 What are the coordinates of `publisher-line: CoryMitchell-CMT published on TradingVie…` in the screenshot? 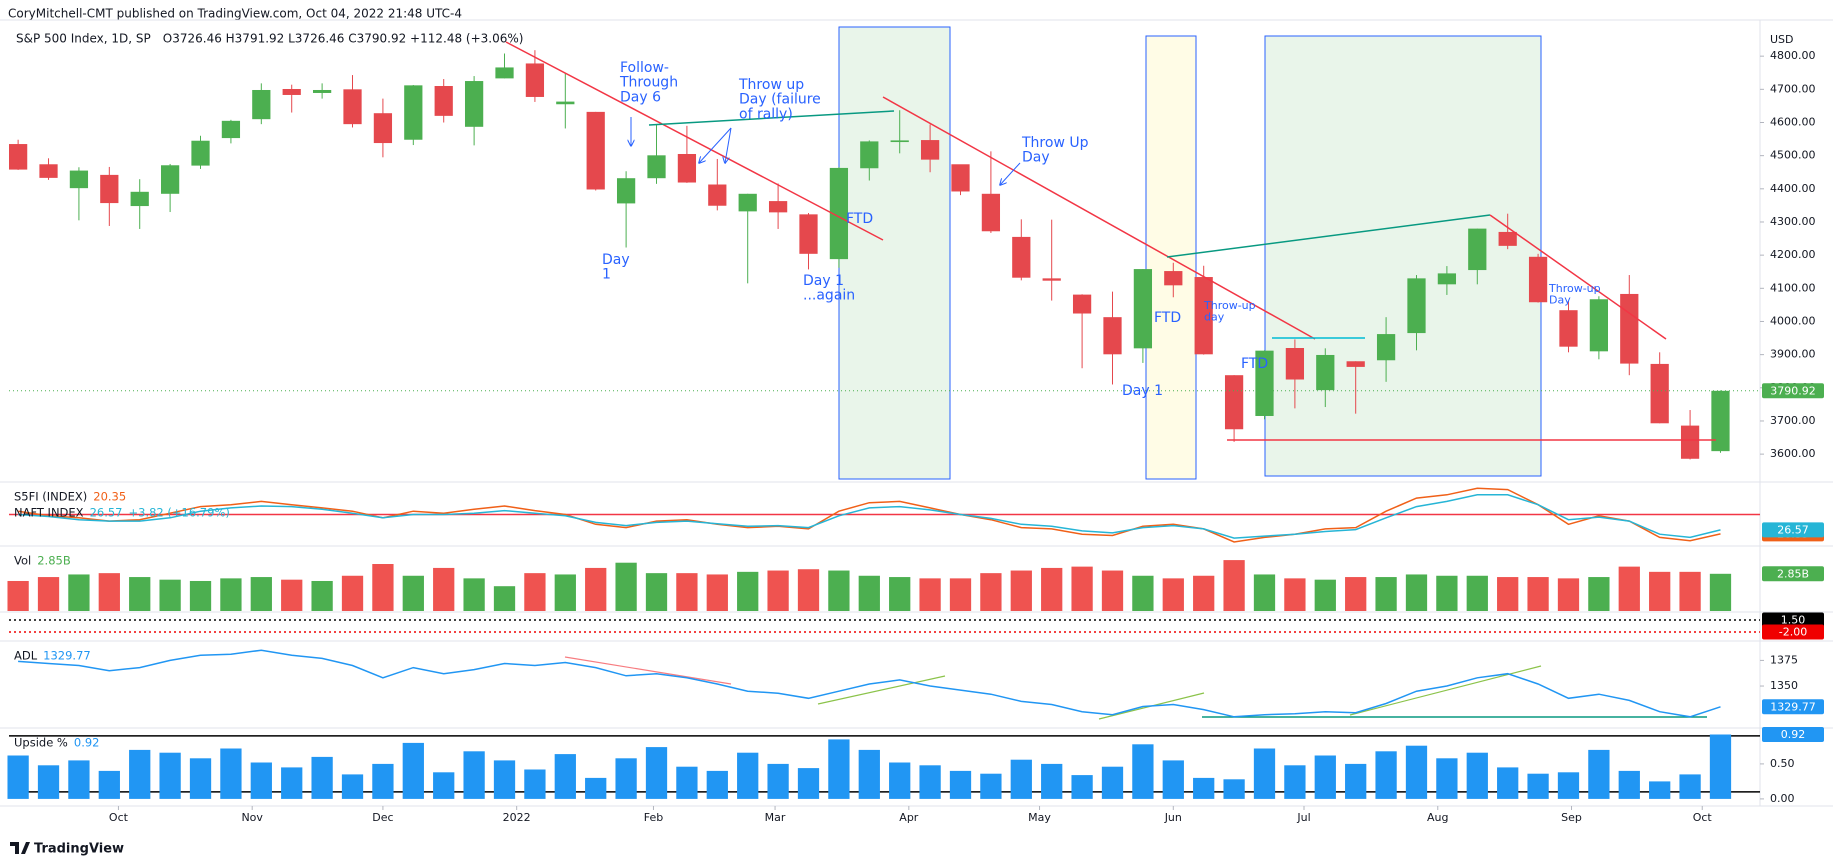 It's located at (235, 14).